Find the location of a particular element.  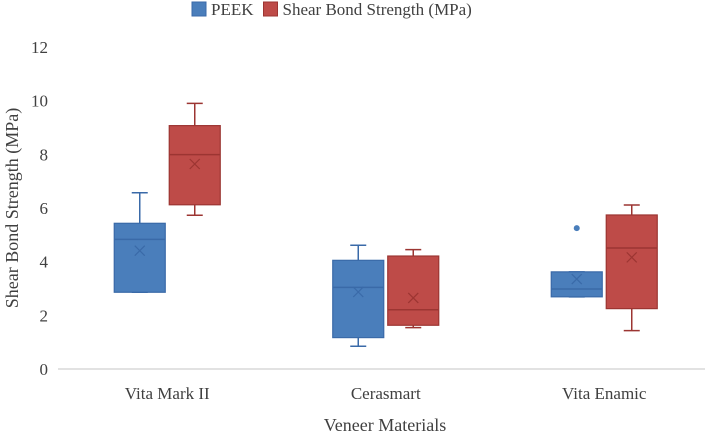

y-axis: 0 2 4 6 8 10 12 is located at coordinates (40, 208).